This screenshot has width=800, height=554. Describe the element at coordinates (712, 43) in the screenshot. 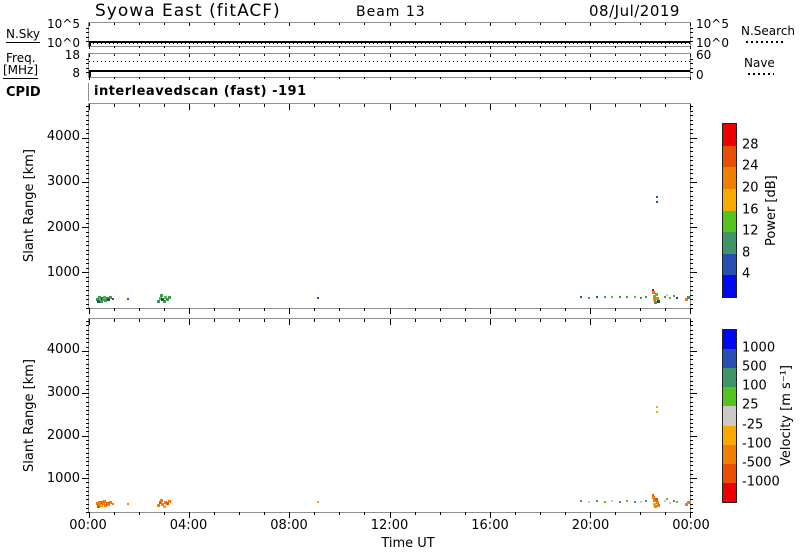

I see `nsky-right-tick-bottom: 10^0` at that location.